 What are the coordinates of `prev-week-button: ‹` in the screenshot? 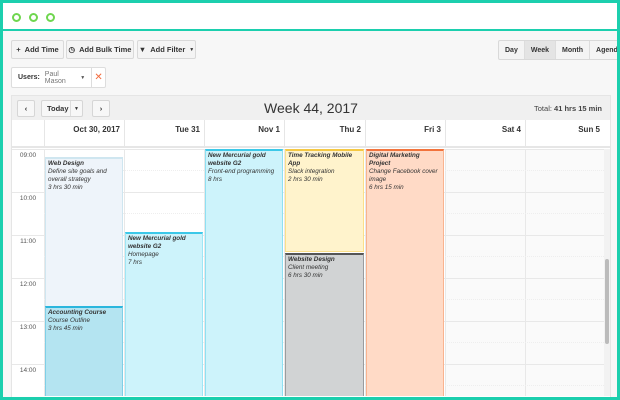 It's located at (26, 108).